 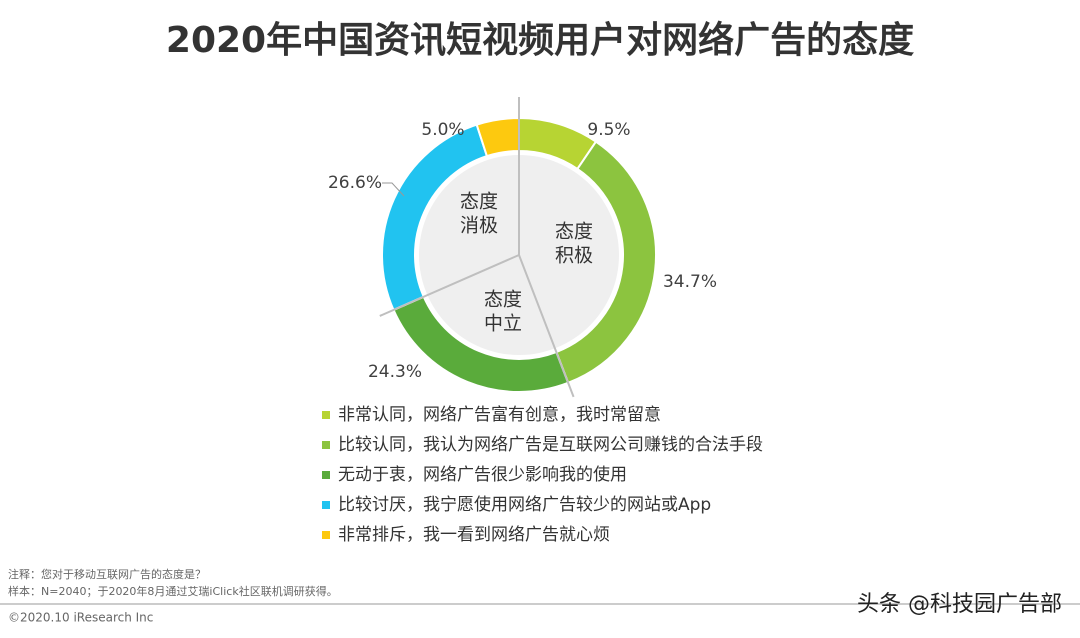 What do you see at coordinates (482, 474) in the screenshot?
I see `legend-label: 无动于衷，网络广告很少影响我的使用` at bounding box center [482, 474].